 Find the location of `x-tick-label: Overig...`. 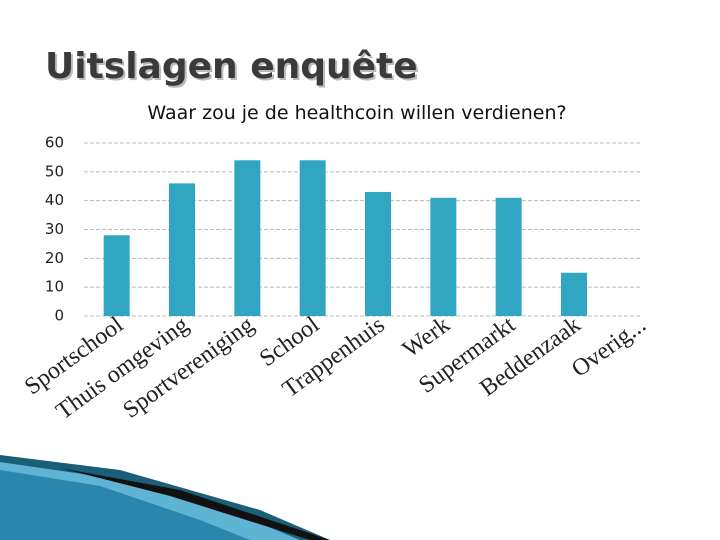

x-tick-label: Overig... is located at coordinates (609, 347).